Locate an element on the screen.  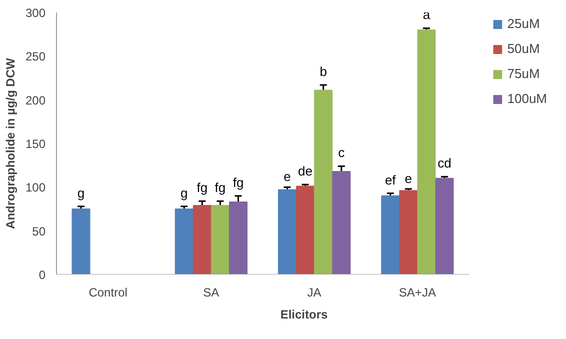
y-tick-label: 200 is located at coordinates (35, 100).